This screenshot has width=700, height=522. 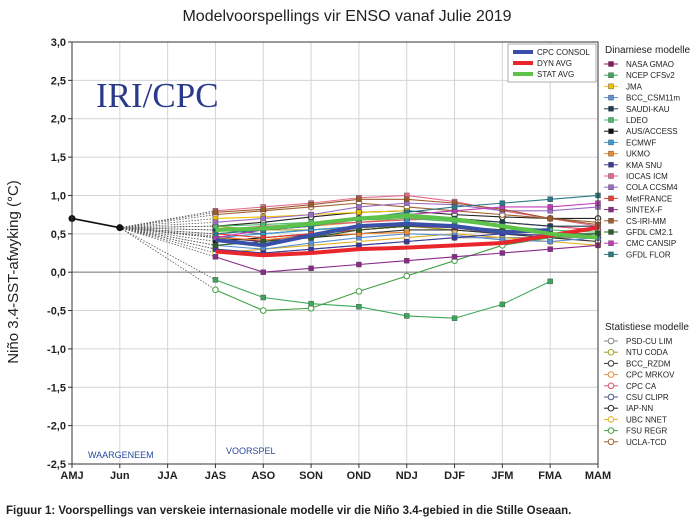 What do you see at coordinates (71, 476) in the screenshot?
I see `x-tick-label: AMJ` at bounding box center [71, 476].